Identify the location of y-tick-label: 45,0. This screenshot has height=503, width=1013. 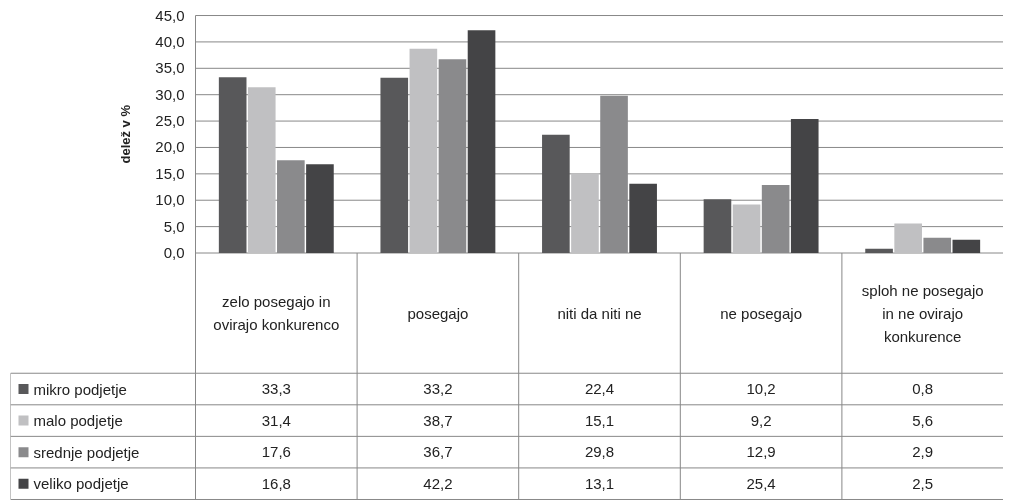
(170, 15).